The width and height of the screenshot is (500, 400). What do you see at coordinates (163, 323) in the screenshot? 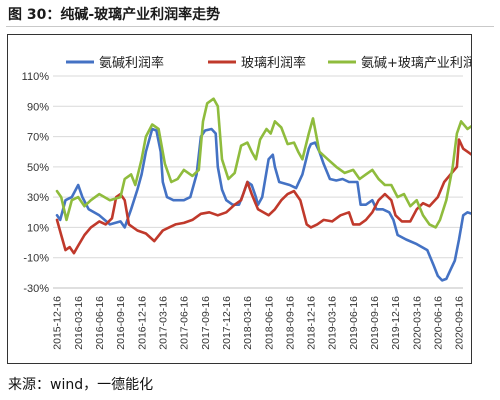
I see `x-tick-label: 2017-03-16` at bounding box center [163, 323].